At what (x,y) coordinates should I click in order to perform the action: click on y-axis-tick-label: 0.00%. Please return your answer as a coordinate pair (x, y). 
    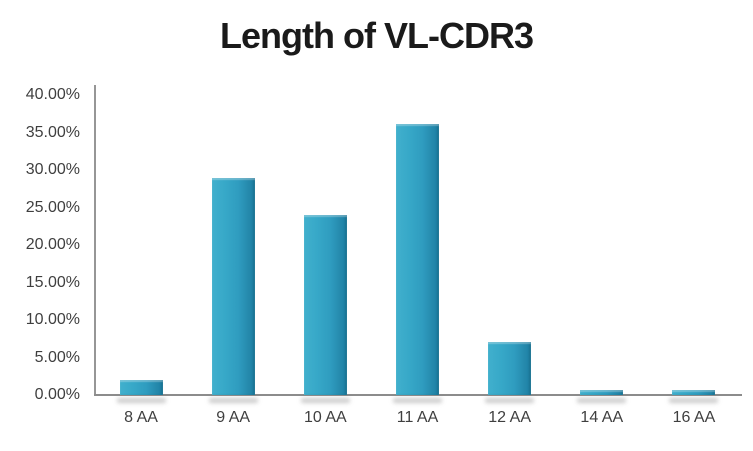
    Looking at the image, I should click on (57, 394).